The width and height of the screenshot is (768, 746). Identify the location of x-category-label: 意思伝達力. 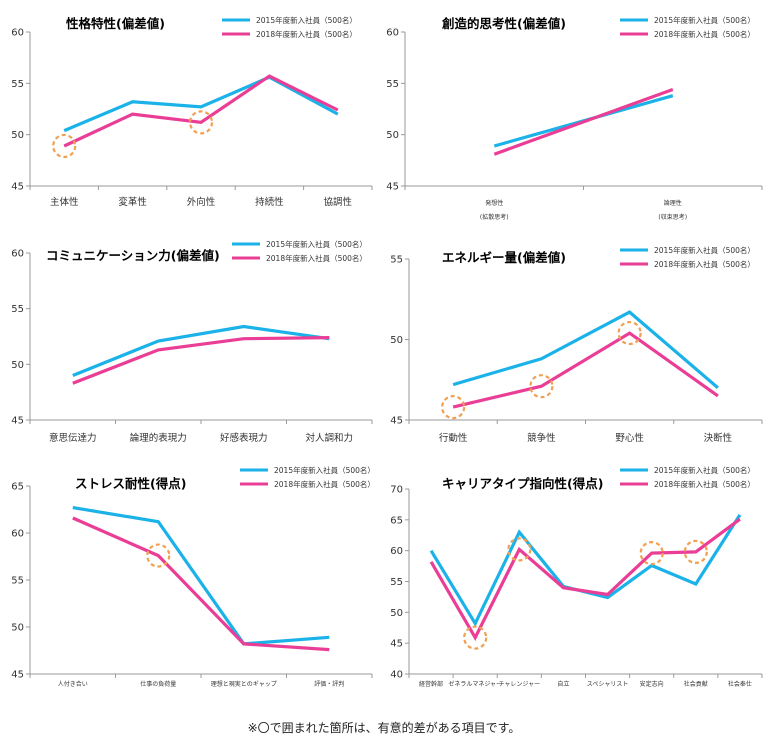
(73, 438).